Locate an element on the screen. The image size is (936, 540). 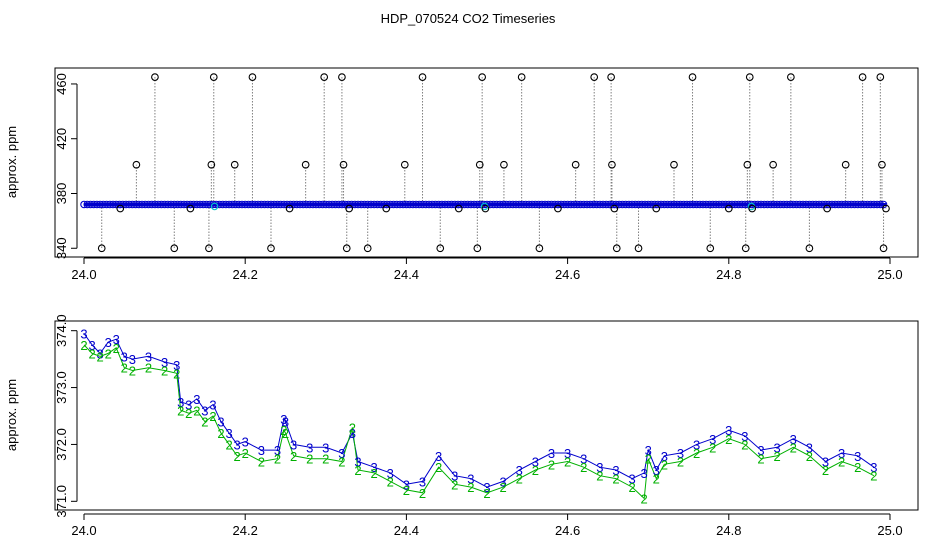
panel-top-x-tick-label: 24.4 is located at coordinates (406, 274).